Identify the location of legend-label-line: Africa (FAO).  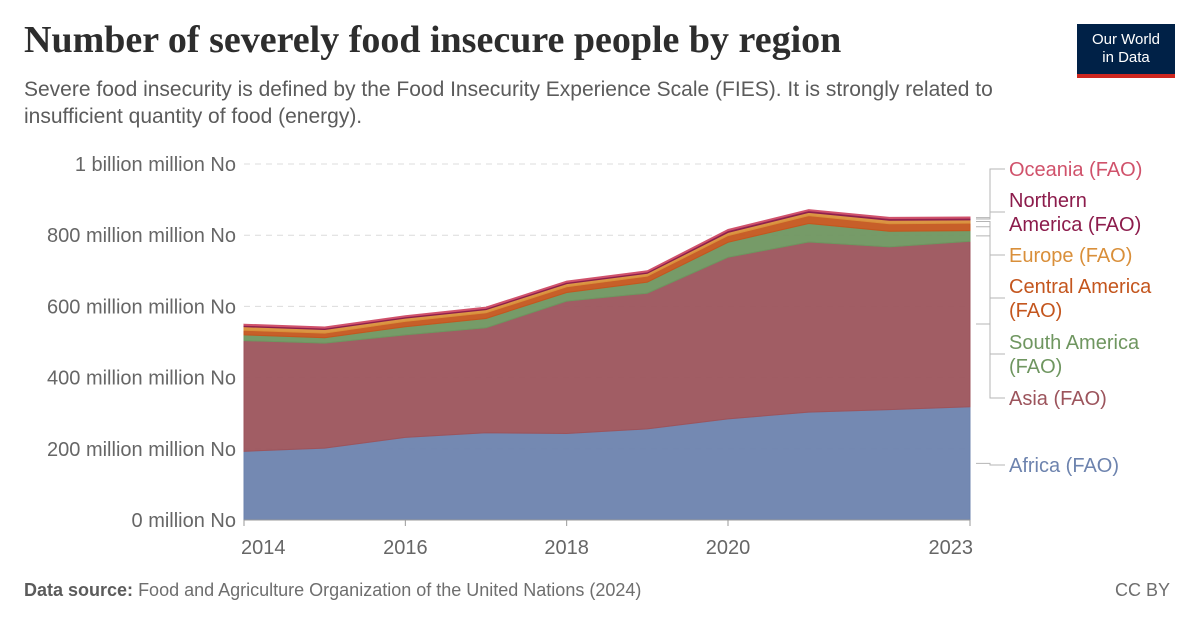
(1064, 466).